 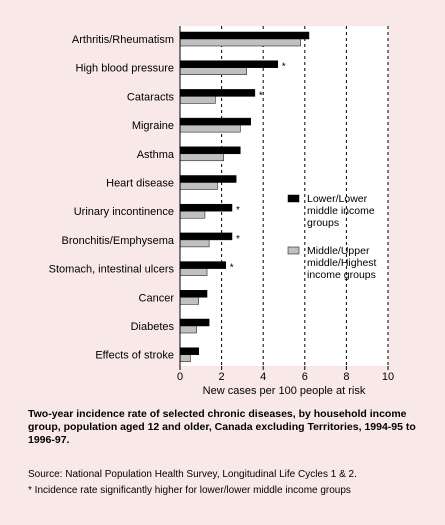 I want to click on category-label: Arthritis/Rheumatism, so click(x=123, y=40).